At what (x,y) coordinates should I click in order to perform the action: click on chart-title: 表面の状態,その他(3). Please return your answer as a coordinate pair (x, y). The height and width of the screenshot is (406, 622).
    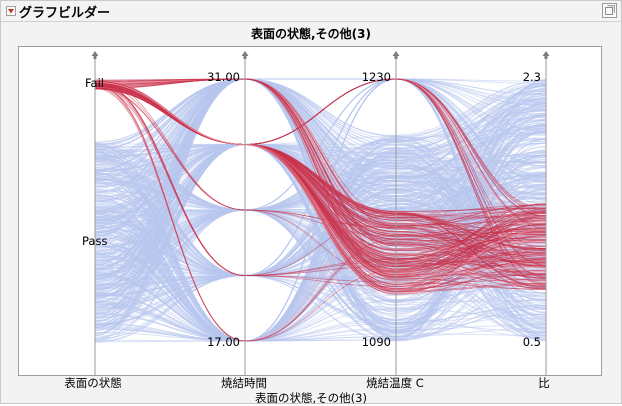
    Looking at the image, I should click on (311, 34).